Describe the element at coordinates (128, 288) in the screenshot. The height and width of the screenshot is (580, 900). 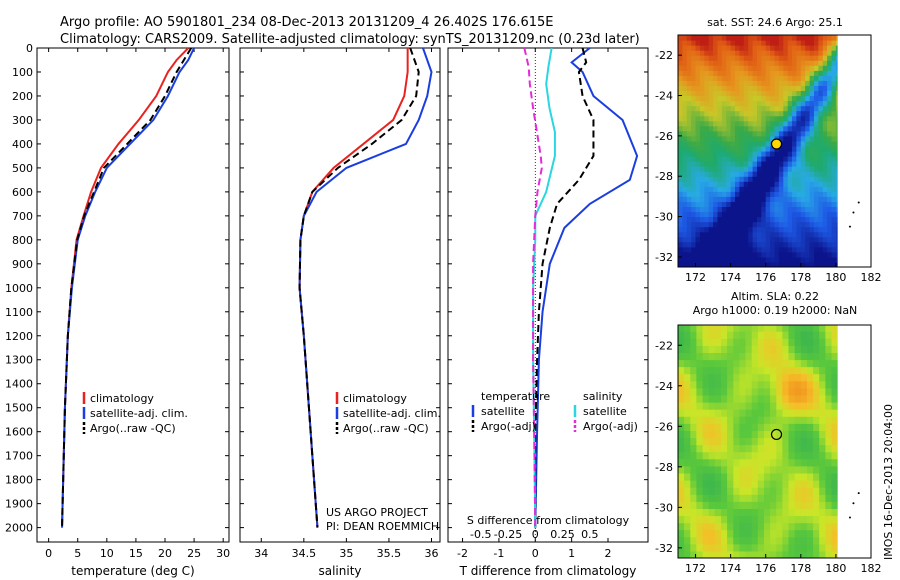
I see `temperature-series` at that location.